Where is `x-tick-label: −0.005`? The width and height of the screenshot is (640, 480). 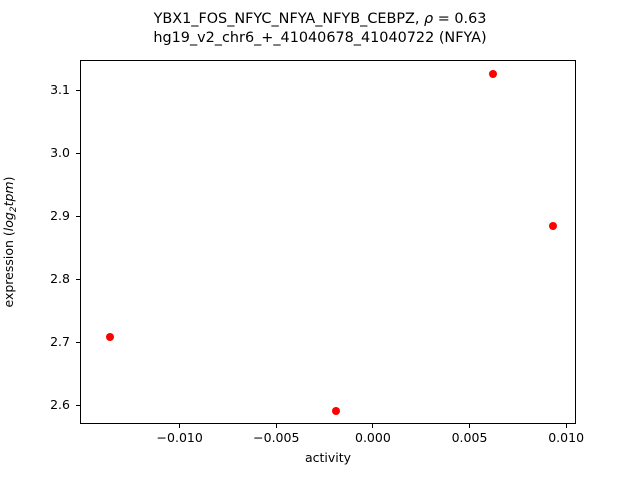 x-tick-label: −0.005 is located at coordinates (276, 437).